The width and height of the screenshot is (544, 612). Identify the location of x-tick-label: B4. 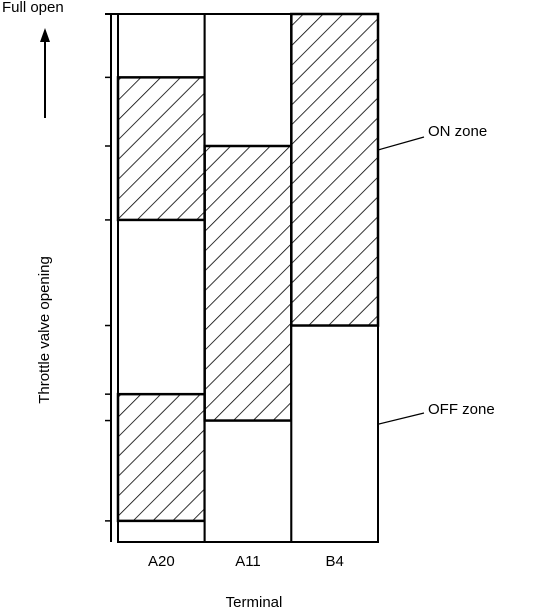
(334, 561).